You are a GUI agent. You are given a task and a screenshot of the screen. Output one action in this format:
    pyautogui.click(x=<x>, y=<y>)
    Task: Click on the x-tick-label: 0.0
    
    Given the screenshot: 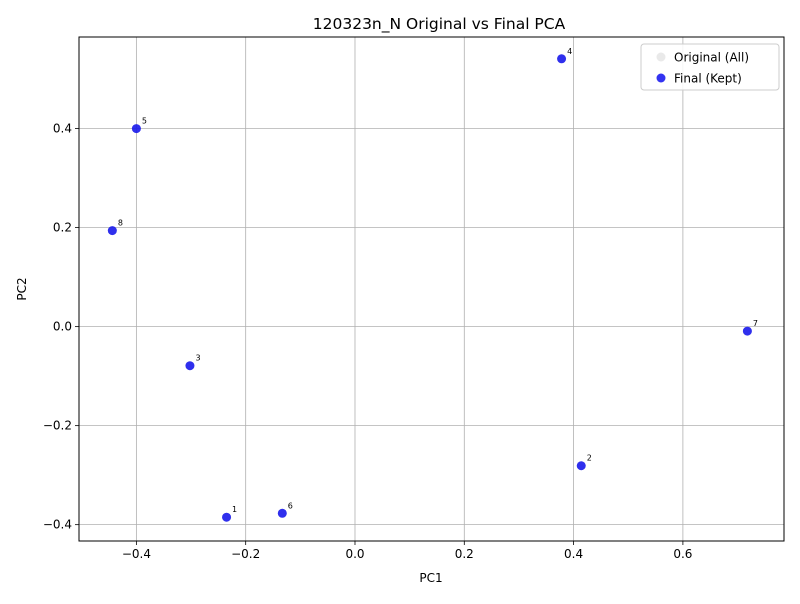 What is the action you would take?
    pyautogui.click(x=354, y=554)
    